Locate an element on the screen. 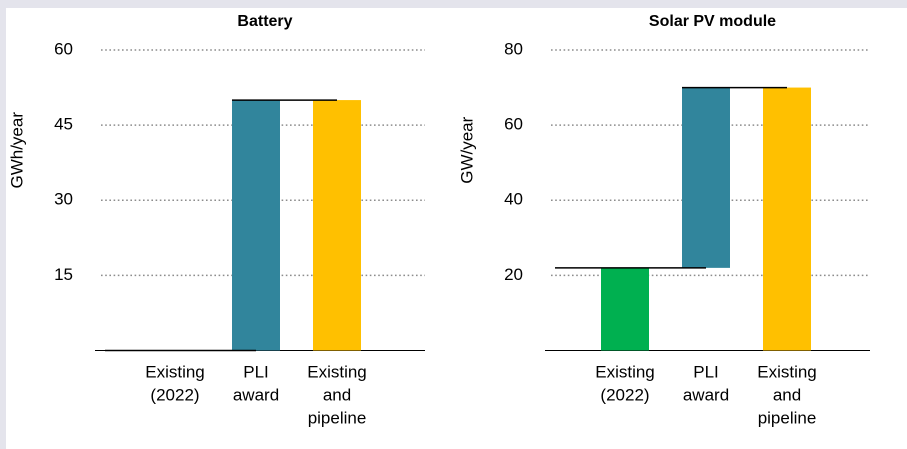 This screenshot has height=449, width=907. y-tick-label: 20 is located at coordinates (513, 274).